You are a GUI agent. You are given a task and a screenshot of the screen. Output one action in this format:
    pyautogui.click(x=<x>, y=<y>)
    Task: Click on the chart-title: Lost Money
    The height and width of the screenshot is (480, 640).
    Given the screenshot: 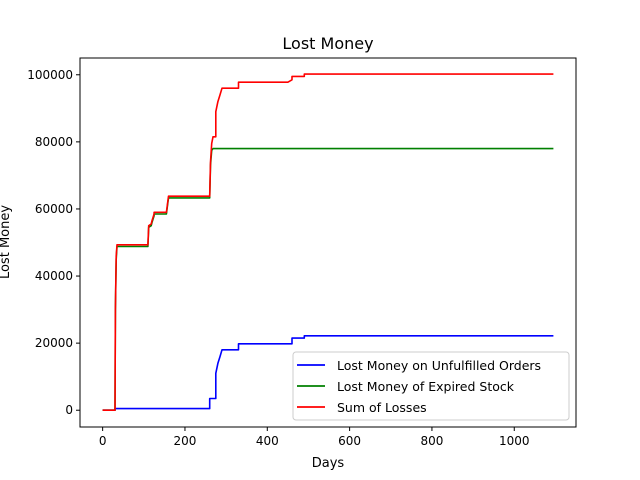 What is the action you would take?
    pyautogui.click(x=327, y=43)
    